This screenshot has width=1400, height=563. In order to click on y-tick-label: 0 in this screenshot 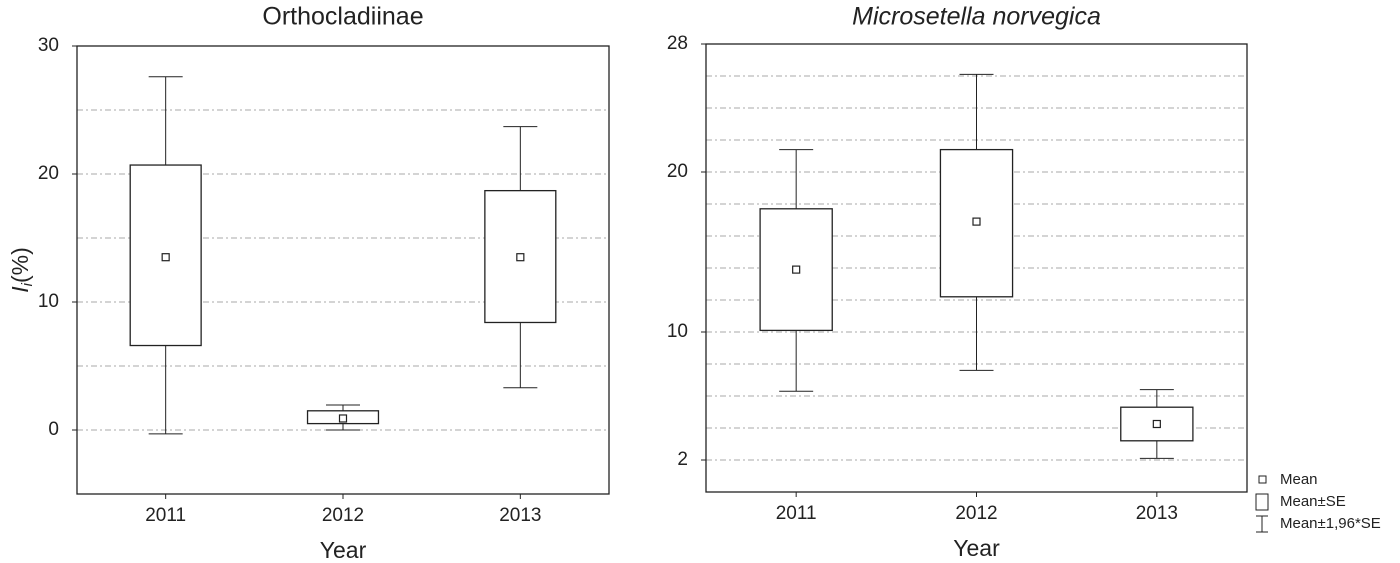, I will do `click(53, 429)`.